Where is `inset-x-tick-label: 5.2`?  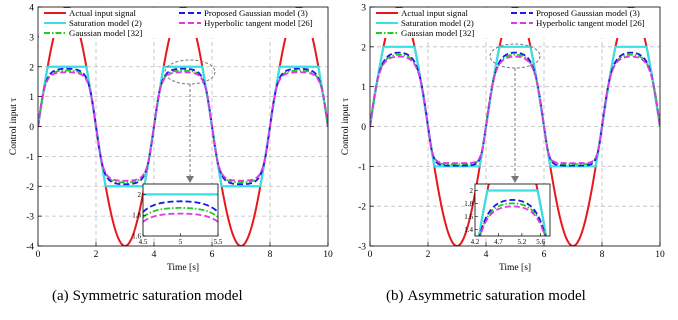
inset-x-tick-label: 5.2 is located at coordinates (522, 242).